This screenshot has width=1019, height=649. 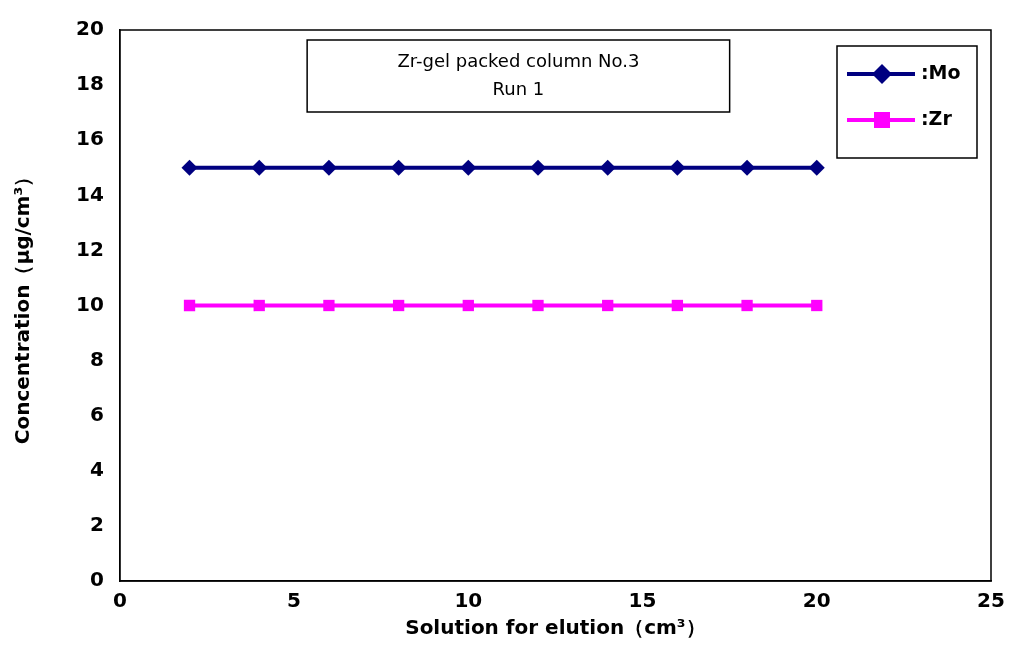 I want to click on y-tick-label: 8, so click(x=96, y=358).